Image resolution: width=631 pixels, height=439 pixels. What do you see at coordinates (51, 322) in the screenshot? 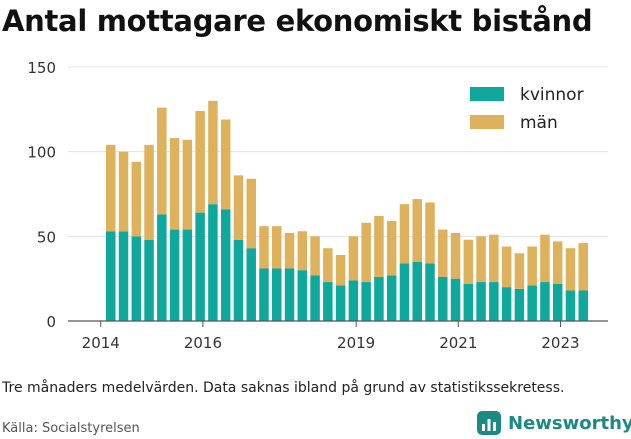
I see `y-tick-label: 0` at bounding box center [51, 322].